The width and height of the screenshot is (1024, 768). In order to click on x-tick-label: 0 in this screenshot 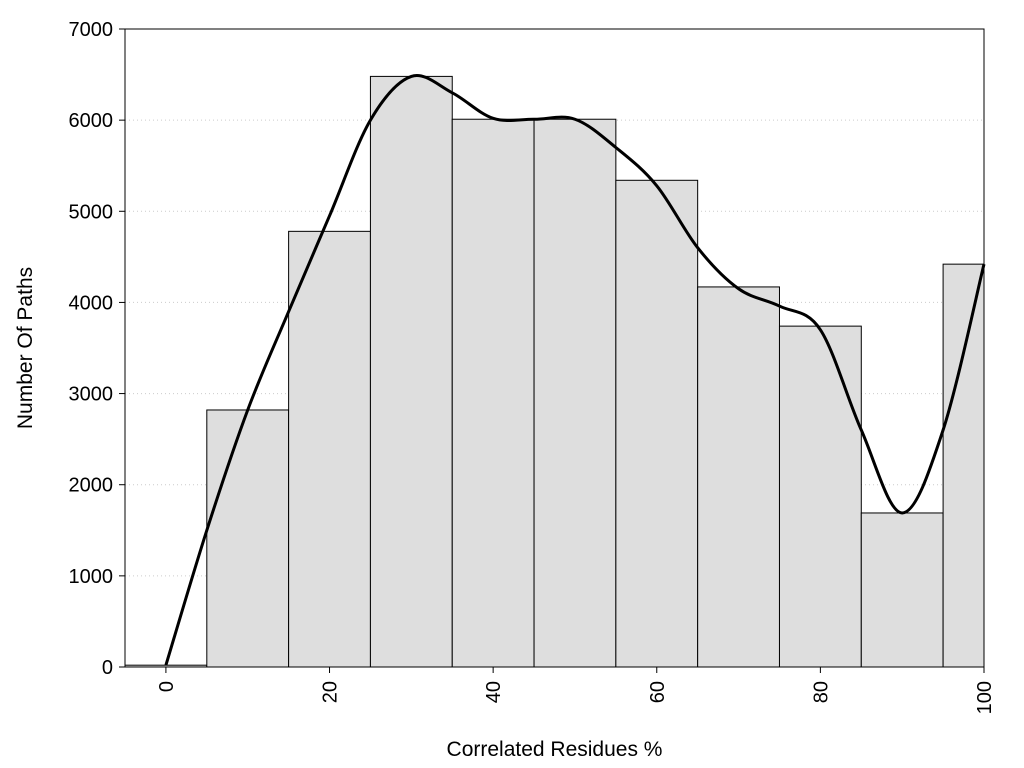, I will do `click(167, 686)`.